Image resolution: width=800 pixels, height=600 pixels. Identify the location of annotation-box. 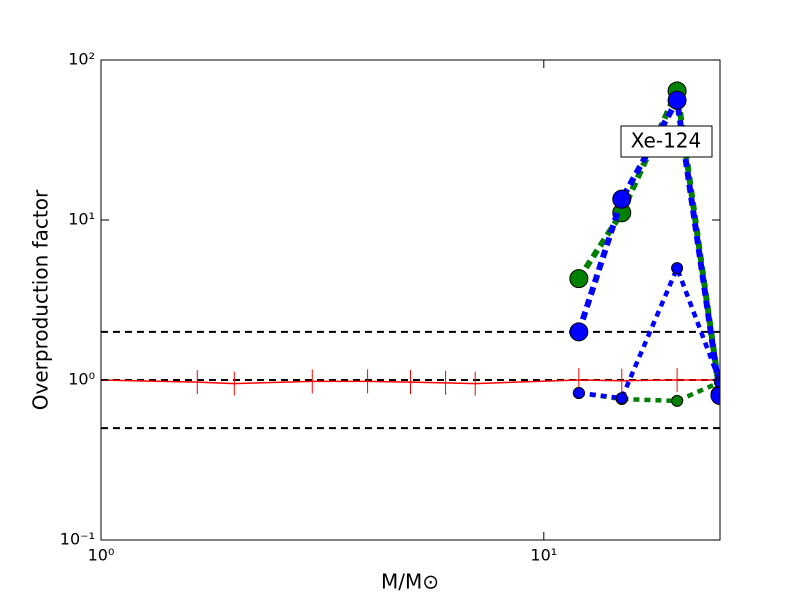
(666, 141).